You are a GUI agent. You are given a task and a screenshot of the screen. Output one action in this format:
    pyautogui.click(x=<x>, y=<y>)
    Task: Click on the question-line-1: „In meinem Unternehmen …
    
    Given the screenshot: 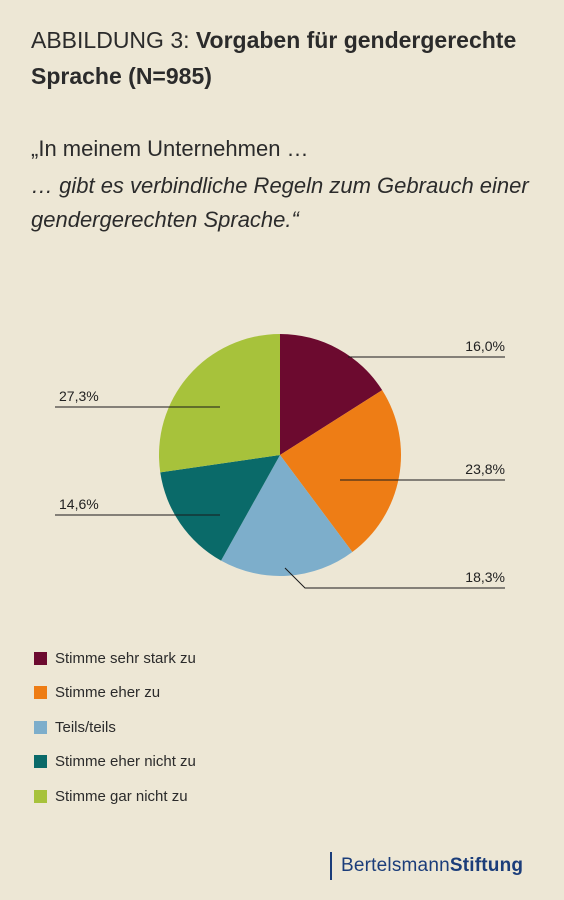 What is the action you would take?
    pyautogui.click(x=170, y=148)
    